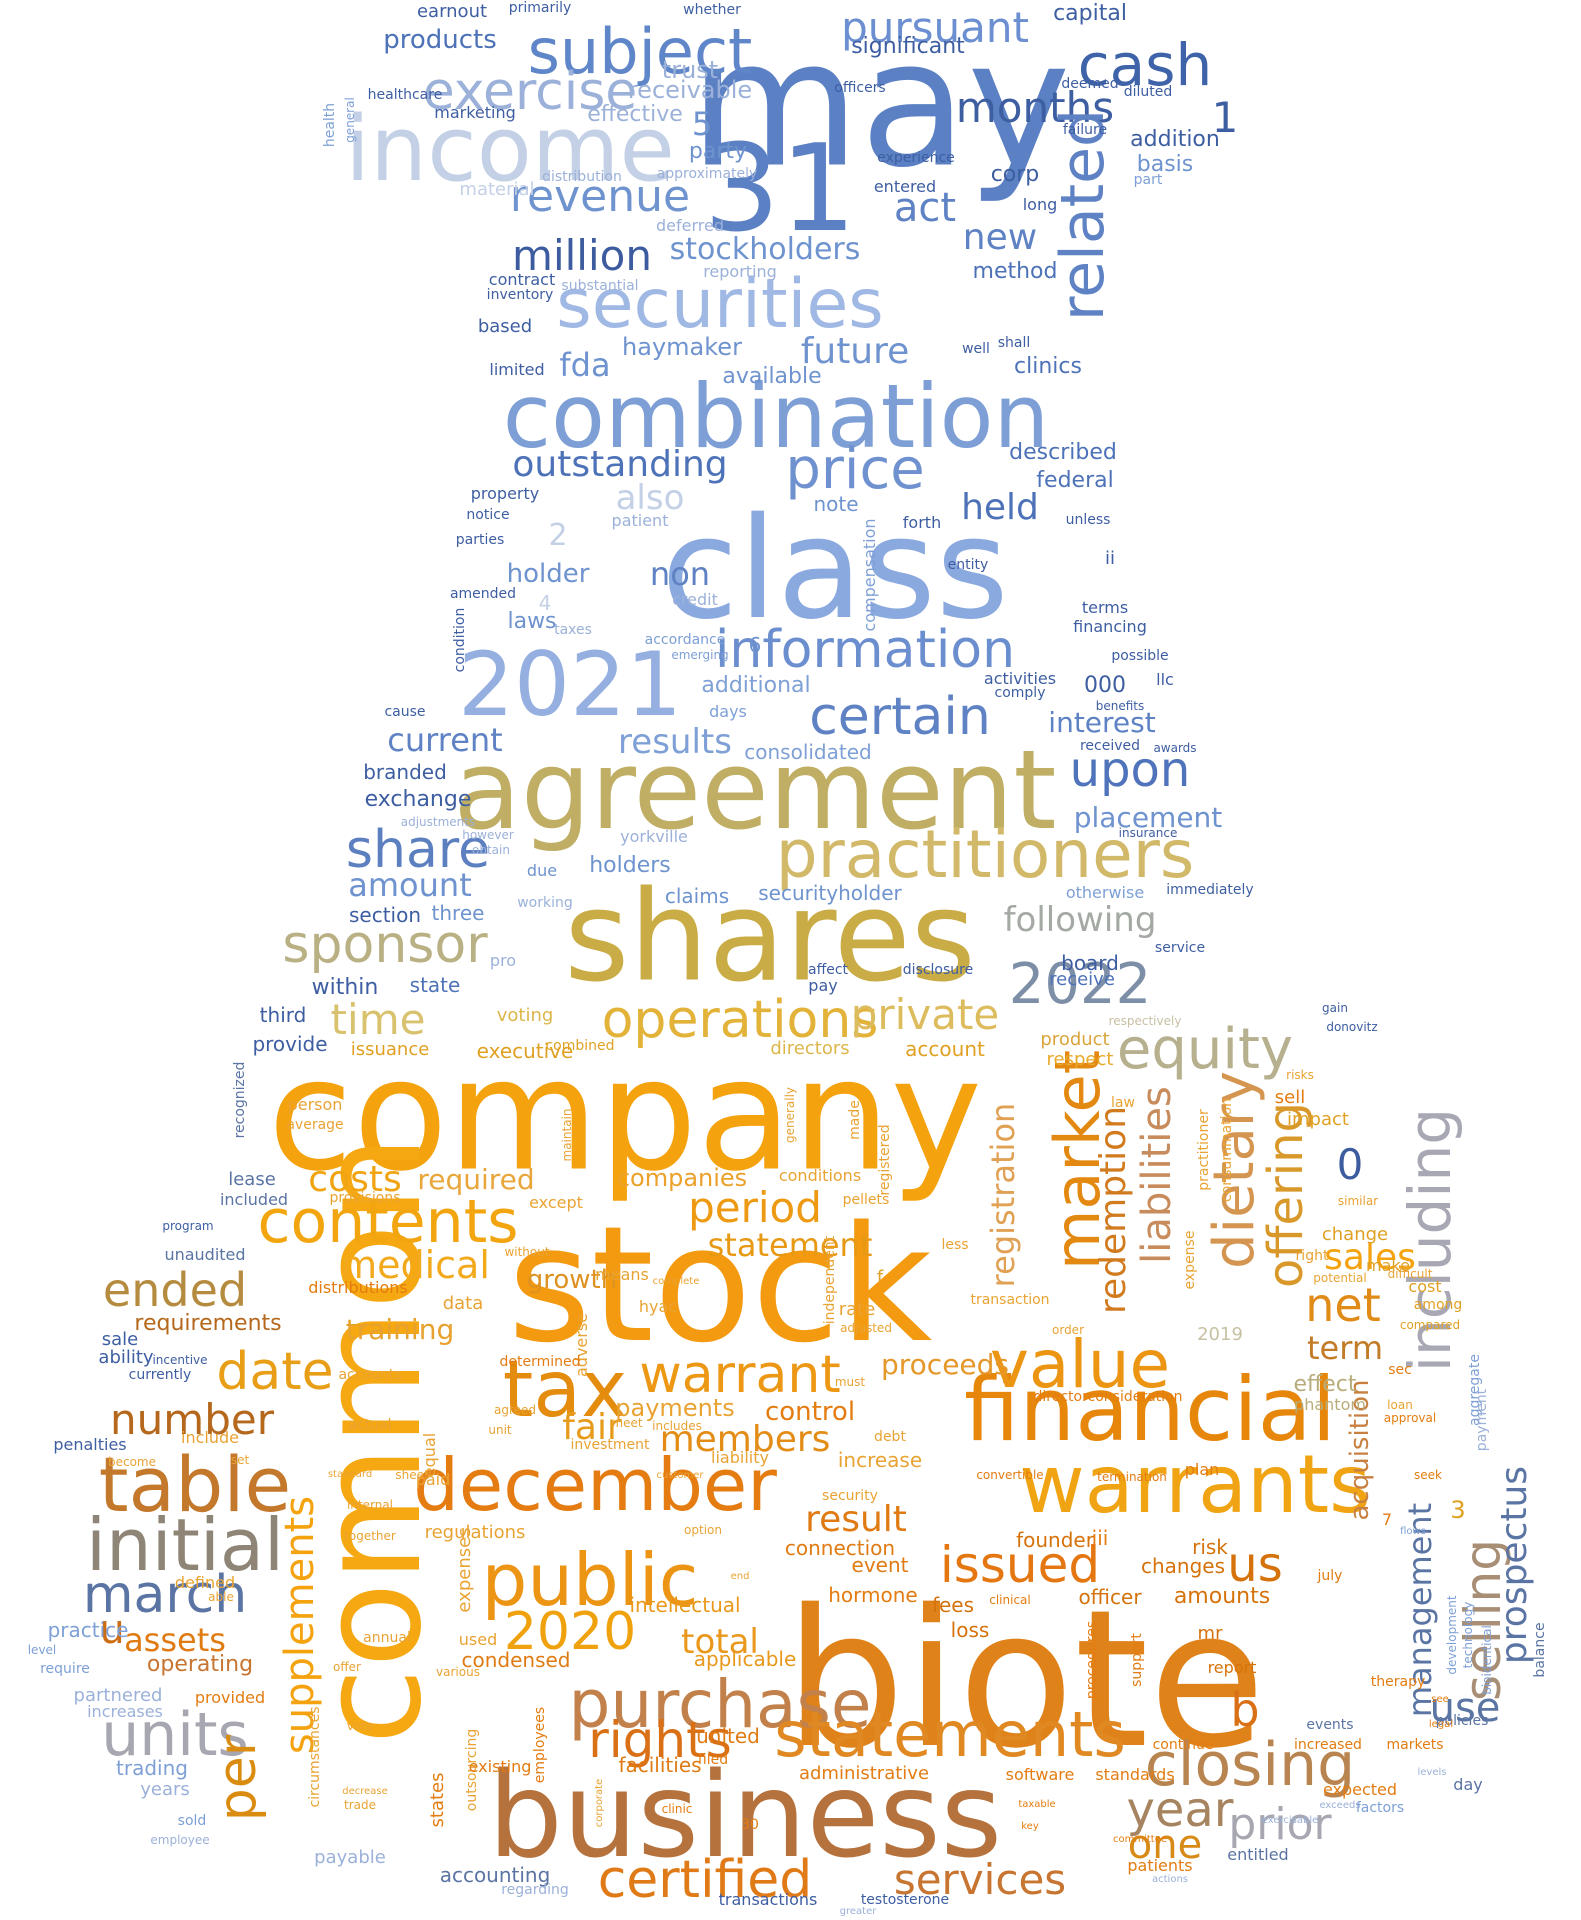 This screenshot has height=1920, width=1581. What do you see at coordinates (1468, 1784) in the screenshot?
I see `word-day: day` at bounding box center [1468, 1784].